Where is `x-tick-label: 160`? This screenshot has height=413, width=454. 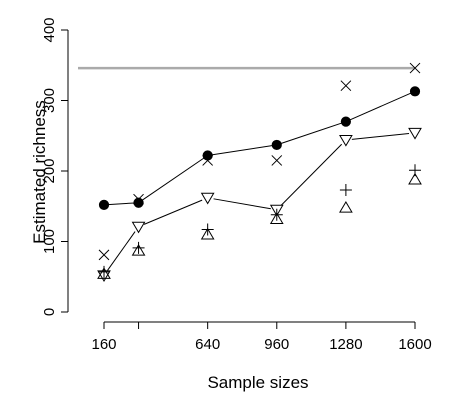 x-tick-label: 160 is located at coordinates (103, 344).